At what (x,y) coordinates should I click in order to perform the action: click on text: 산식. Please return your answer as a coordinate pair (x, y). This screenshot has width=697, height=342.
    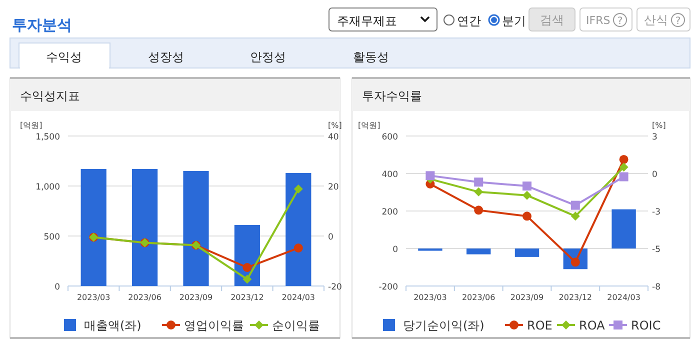
    Looking at the image, I should click on (656, 20).